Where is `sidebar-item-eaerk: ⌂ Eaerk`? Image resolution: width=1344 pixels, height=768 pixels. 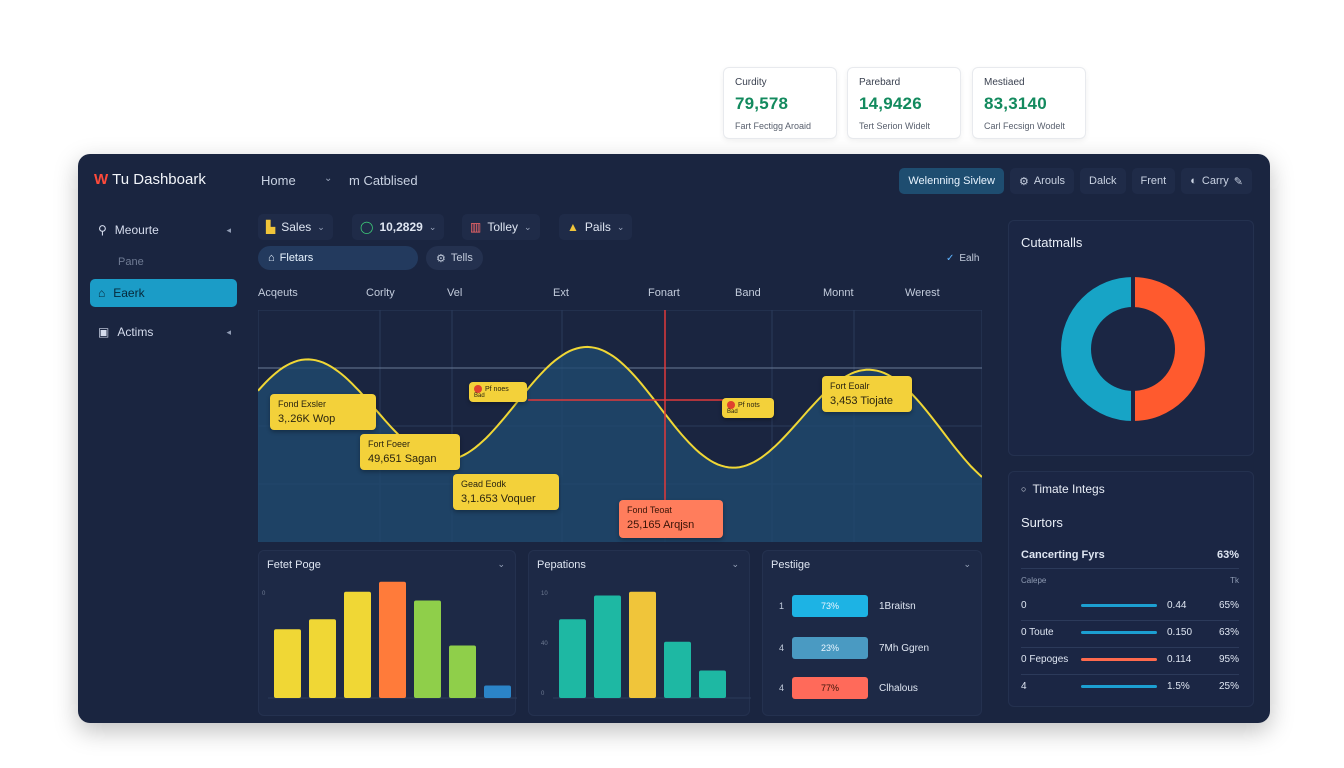 sidebar-item-eaerk: ⌂ Eaerk is located at coordinates (163, 293).